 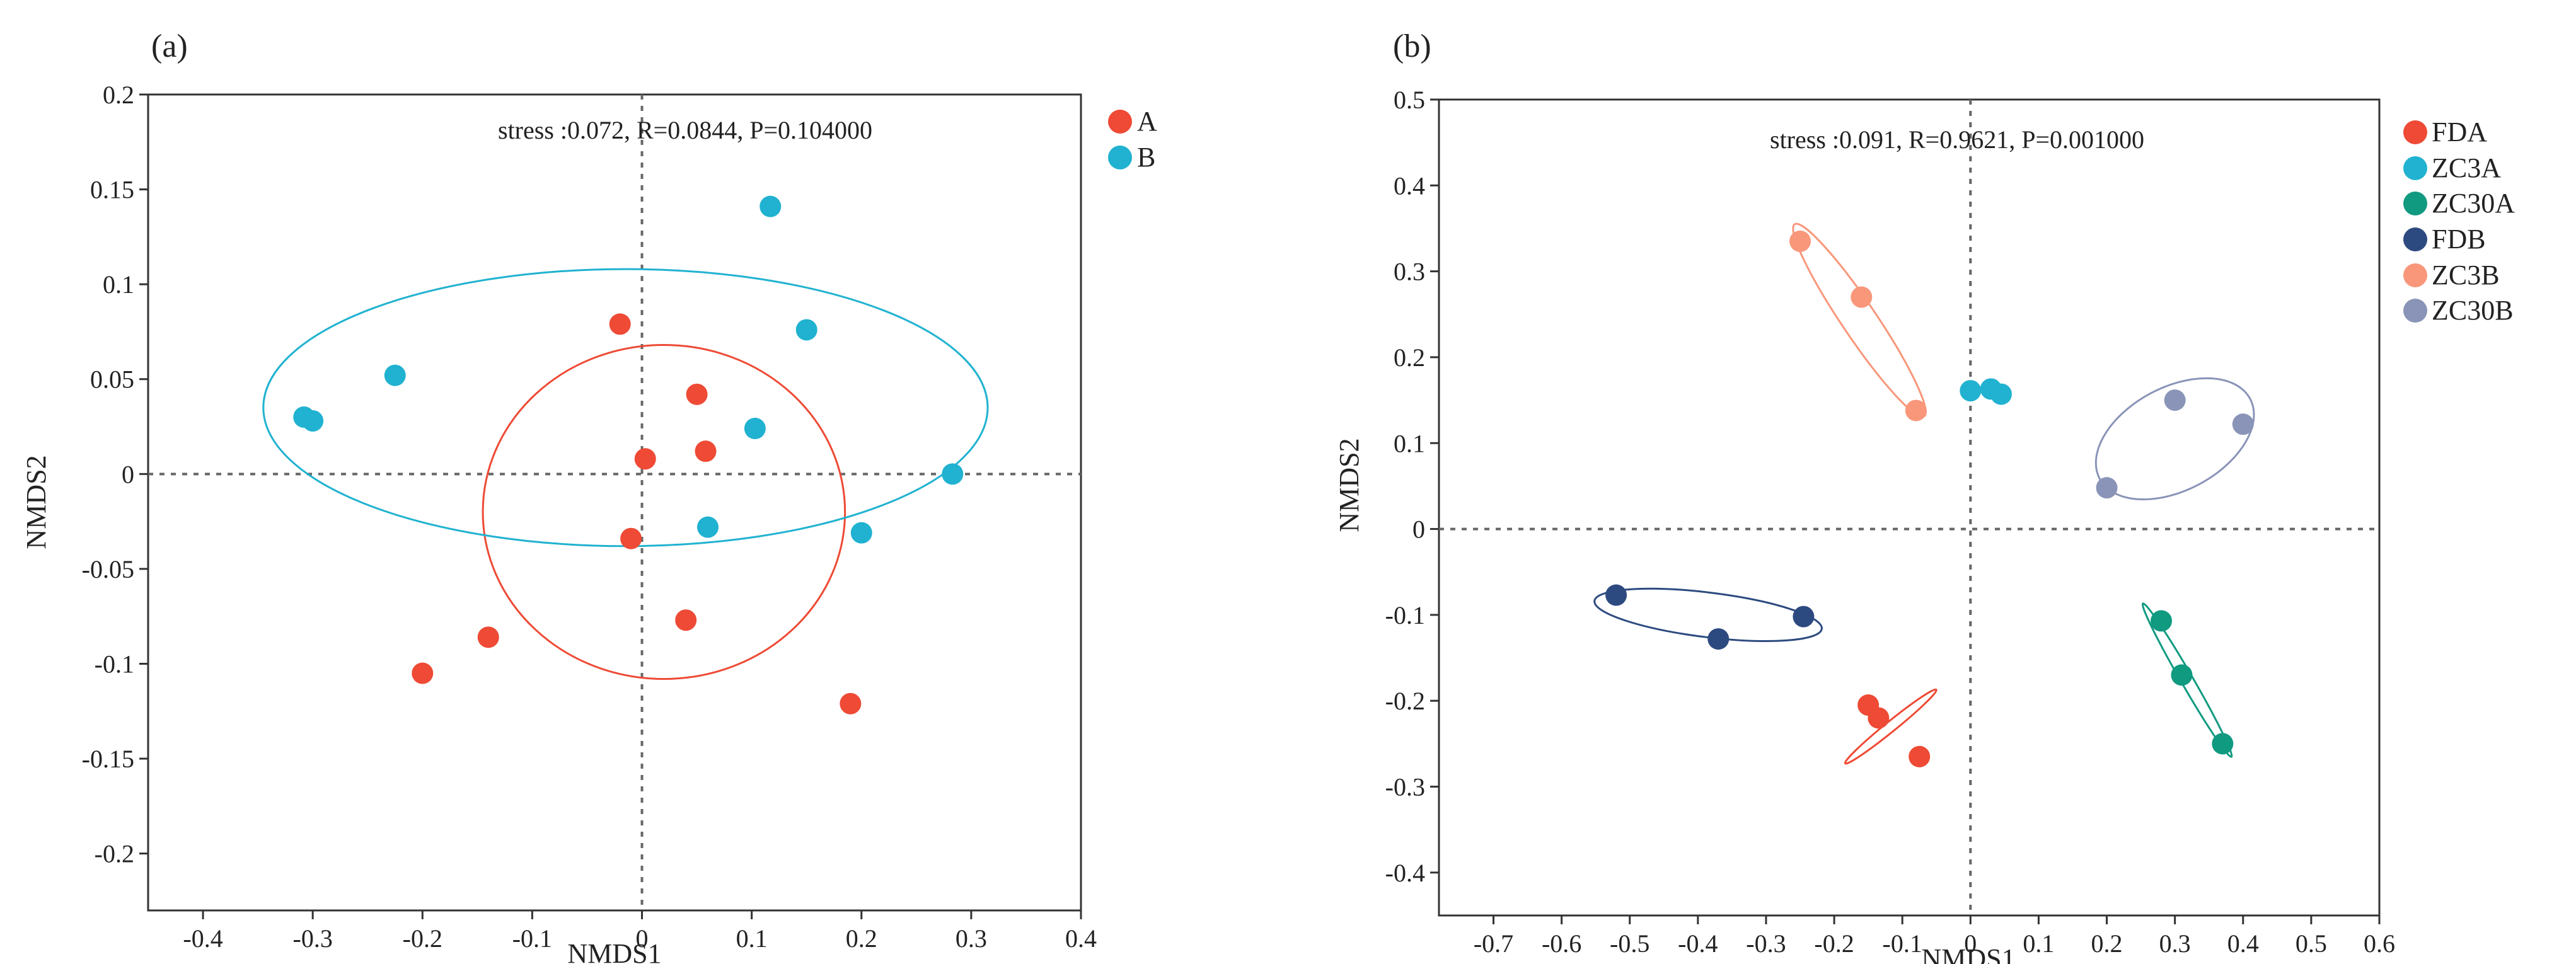 What do you see at coordinates (2415, 275) in the screenshot?
I see `legend-marker-b-ZC3B` at bounding box center [2415, 275].